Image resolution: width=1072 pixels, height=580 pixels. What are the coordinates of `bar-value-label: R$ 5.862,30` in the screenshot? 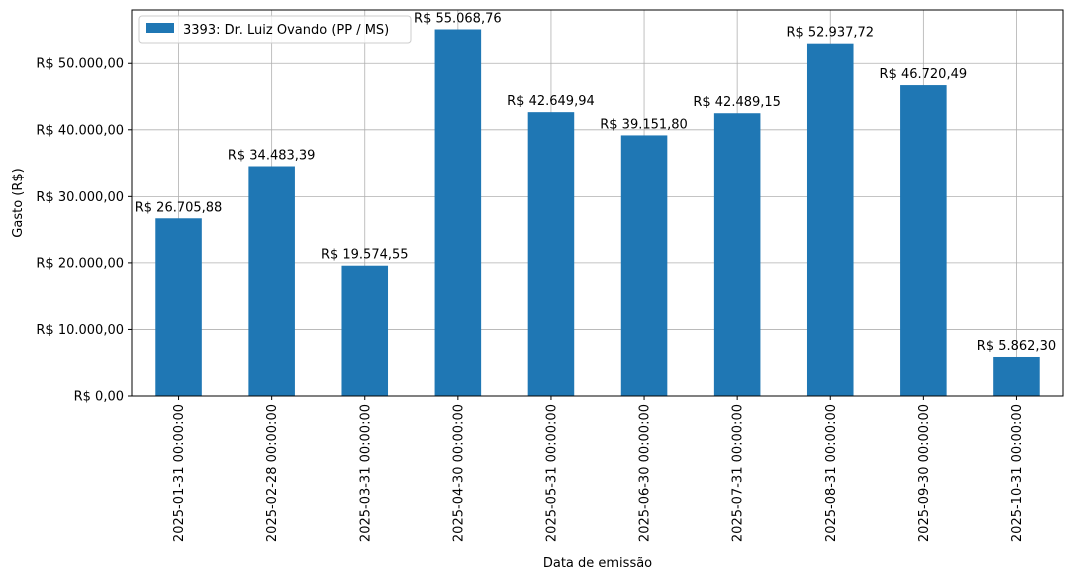 It's located at (1016, 346).